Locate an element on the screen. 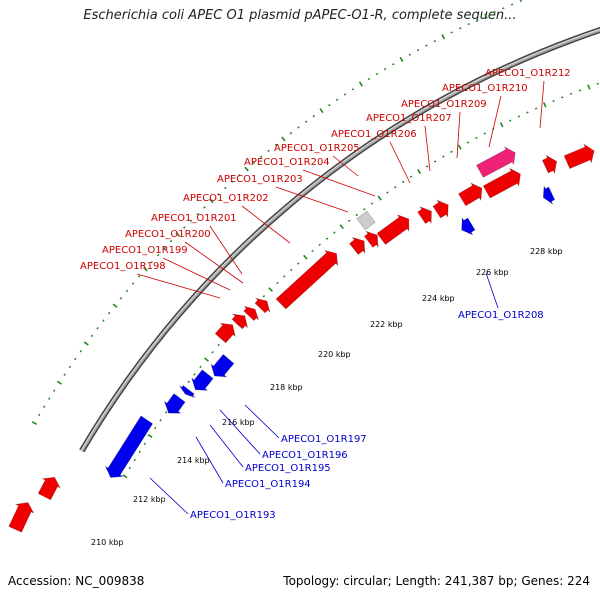 This screenshot has height=600, width=600. gene-label-apeco1-o1r212: APECO1_O1R212 is located at coordinates (528, 73).